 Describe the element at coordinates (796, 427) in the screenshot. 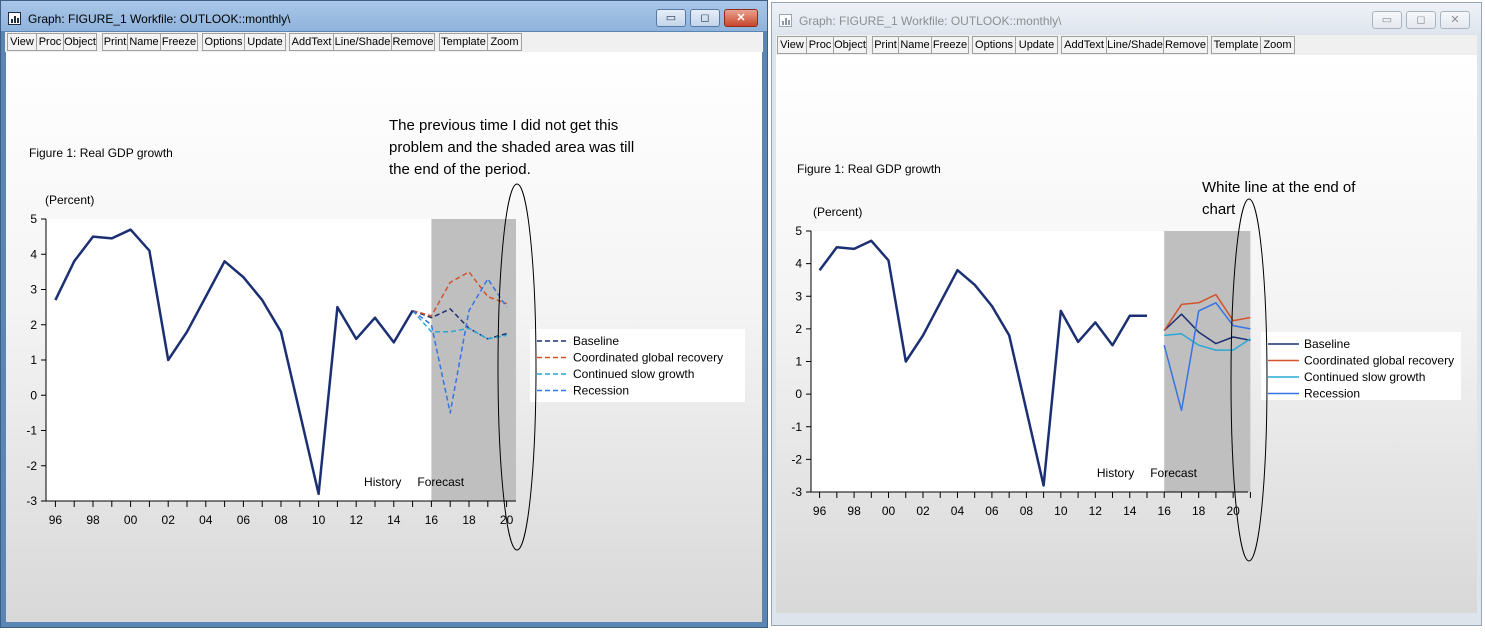

I see `y-tick-label: -1` at that location.